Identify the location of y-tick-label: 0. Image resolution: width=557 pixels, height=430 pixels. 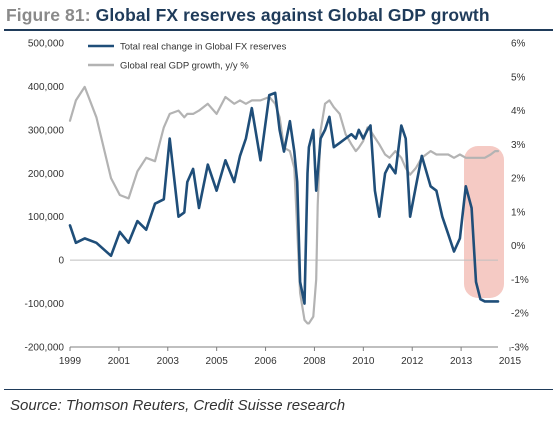
(61, 261).